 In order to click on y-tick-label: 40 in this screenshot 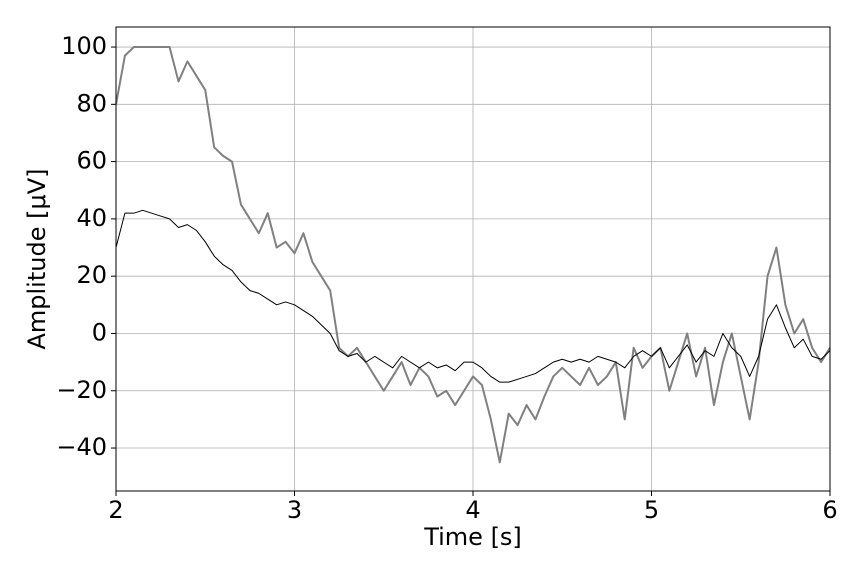, I will do `click(91, 218)`.